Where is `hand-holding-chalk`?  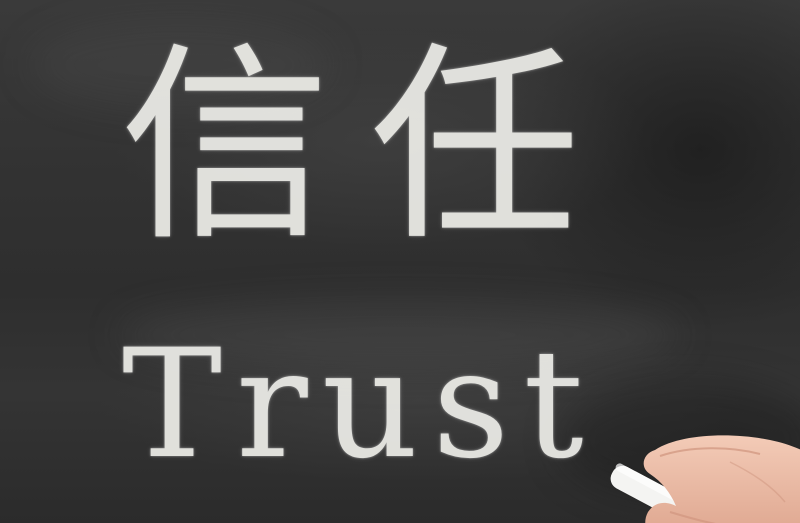
hand-holding-chalk is located at coordinates (705, 479).